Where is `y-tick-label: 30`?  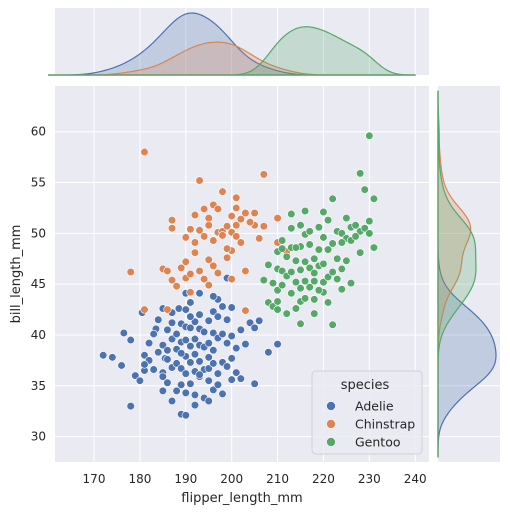 y-tick-label: 30 is located at coordinates (38, 437).